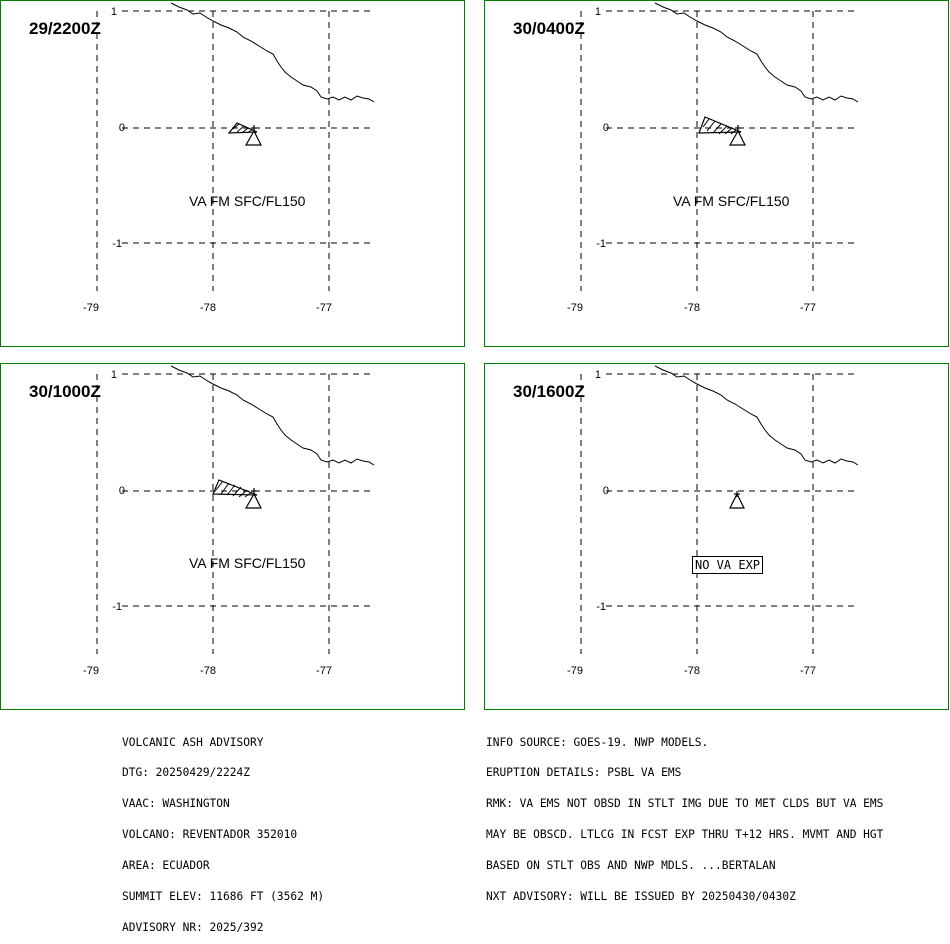 This screenshot has height=944, width=950. I want to click on no-va-expected-box: NO VA EXP, so click(728, 565).